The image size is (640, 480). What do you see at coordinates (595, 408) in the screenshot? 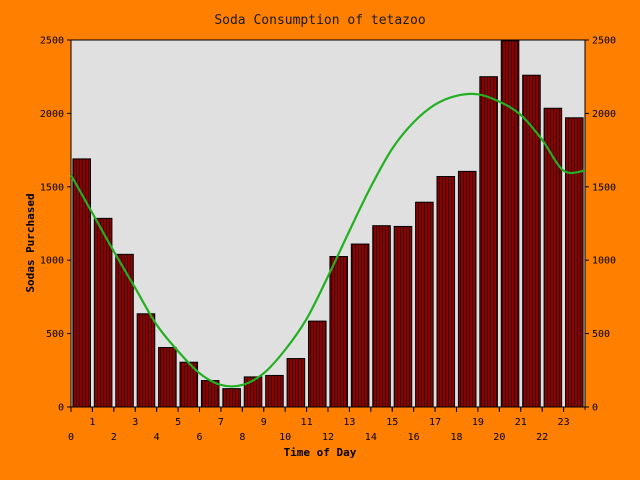
I see `y-tick-label-right-0: 0` at bounding box center [595, 408].